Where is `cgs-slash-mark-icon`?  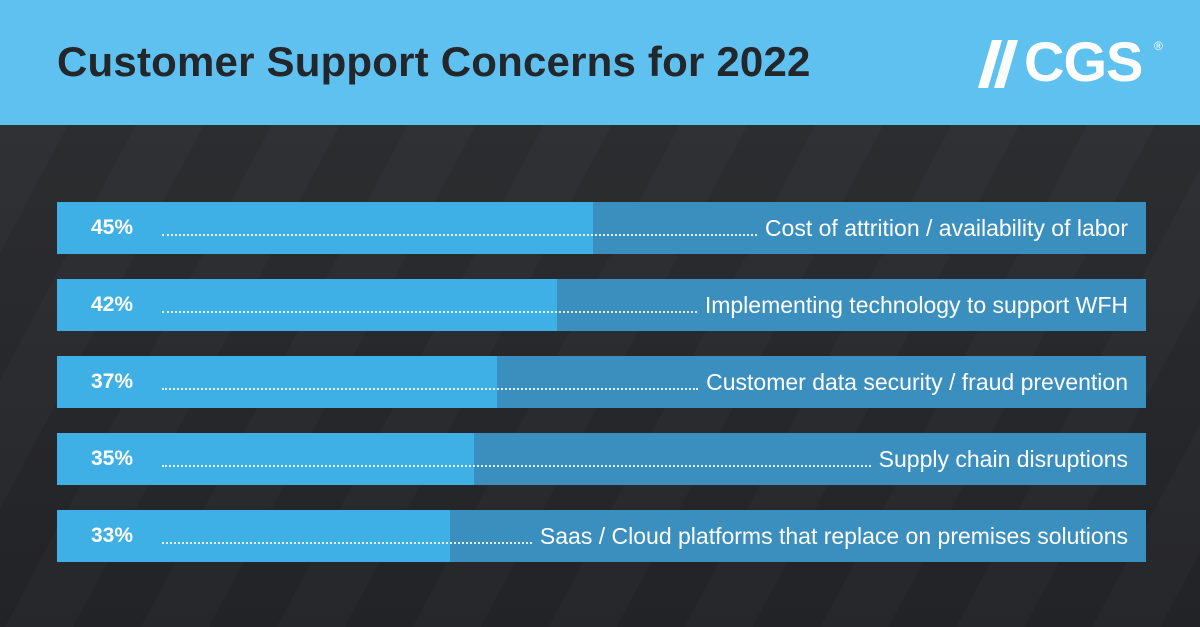 cgs-slash-mark-icon is located at coordinates (998, 64).